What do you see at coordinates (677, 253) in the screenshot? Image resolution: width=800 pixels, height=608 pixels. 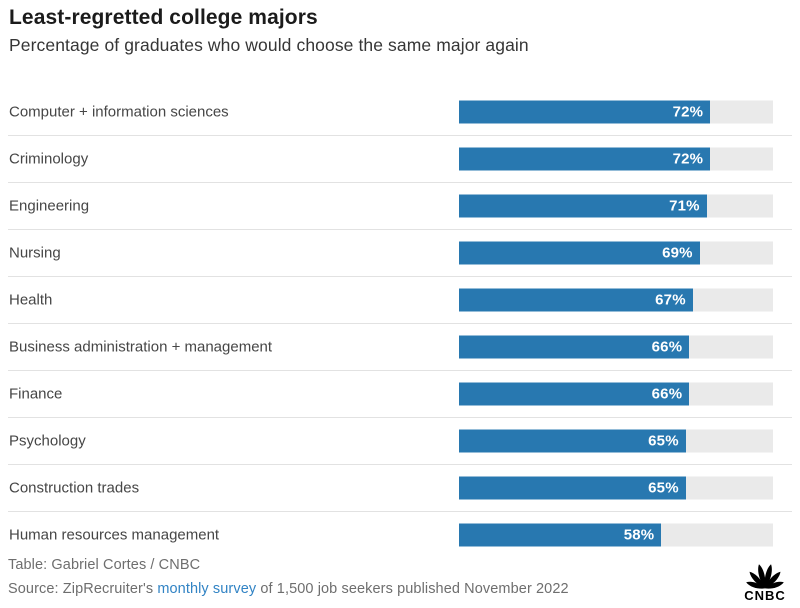 I see `bar-value-label: 69%` at bounding box center [677, 253].